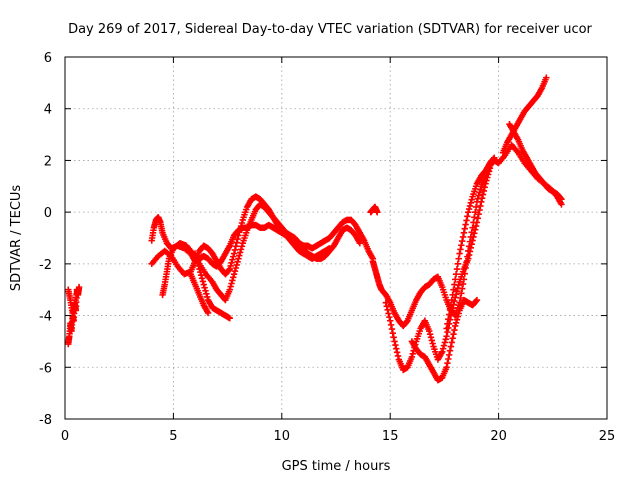 The height and width of the screenshot is (480, 640). I want to click on x-tick-label: 25, so click(607, 436).